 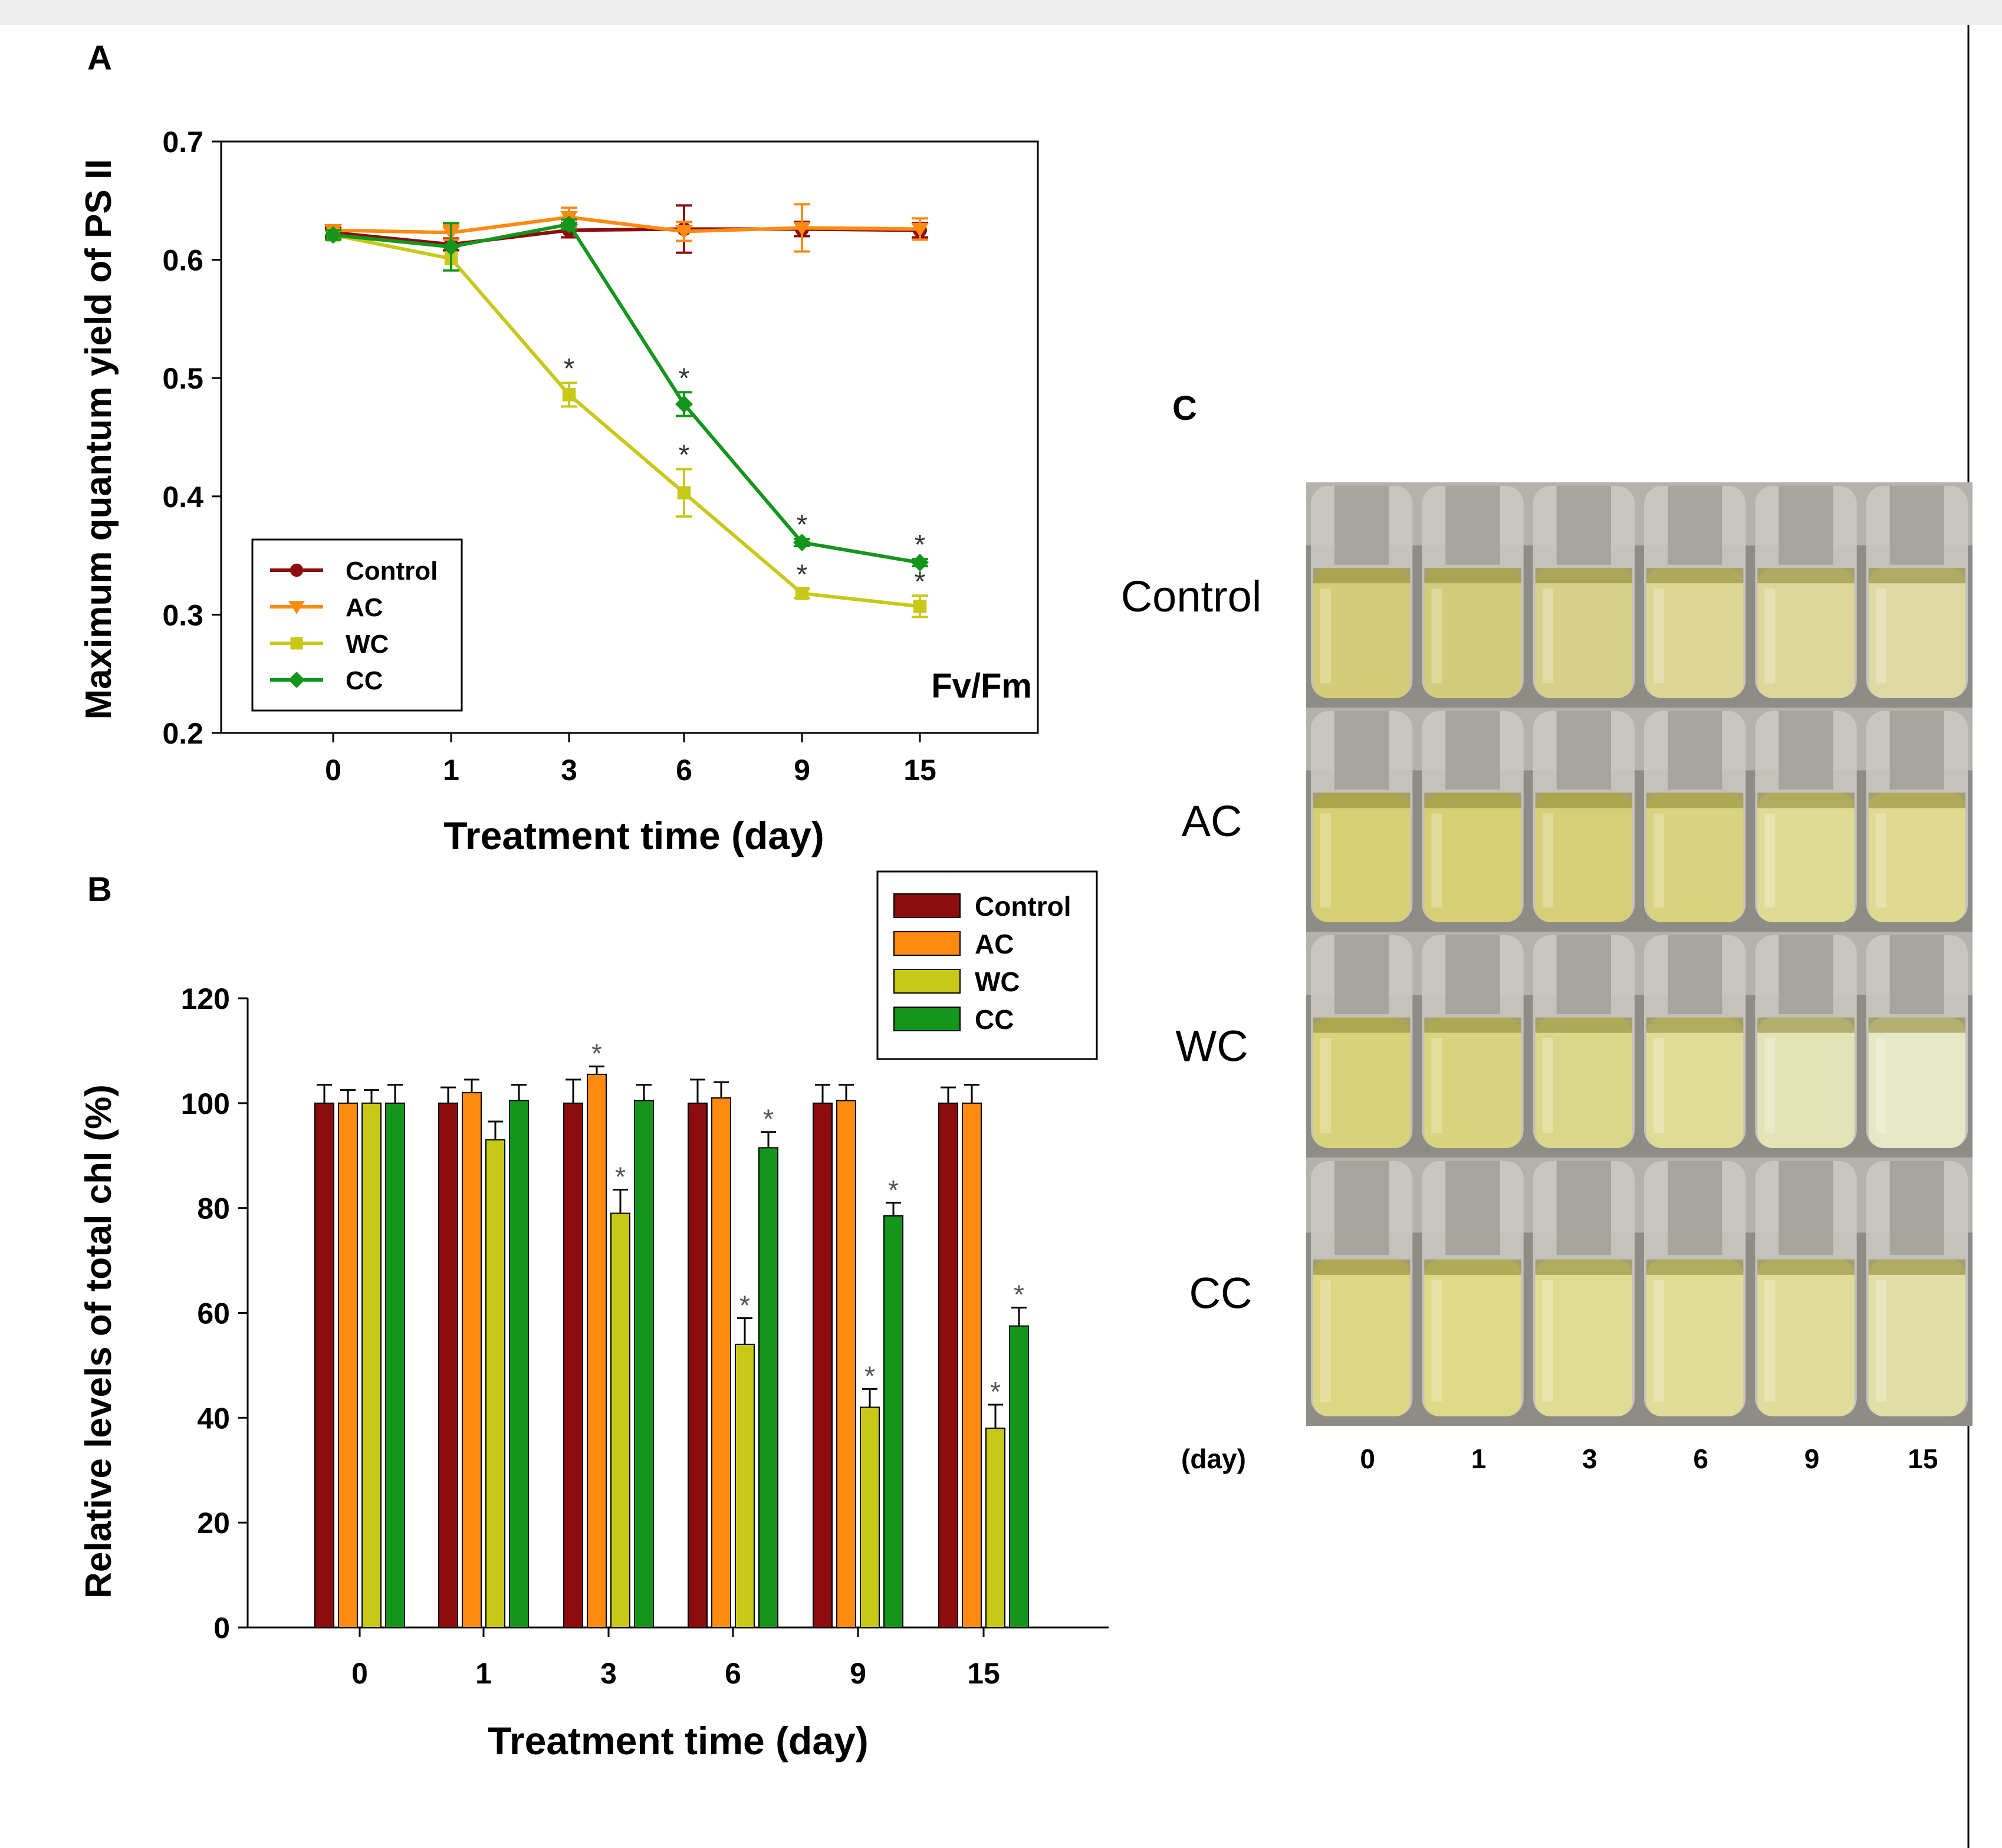 What do you see at coordinates (183, 260) in the screenshot?
I see `chart-a-ytick-label: 0.6` at bounding box center [183, 260].